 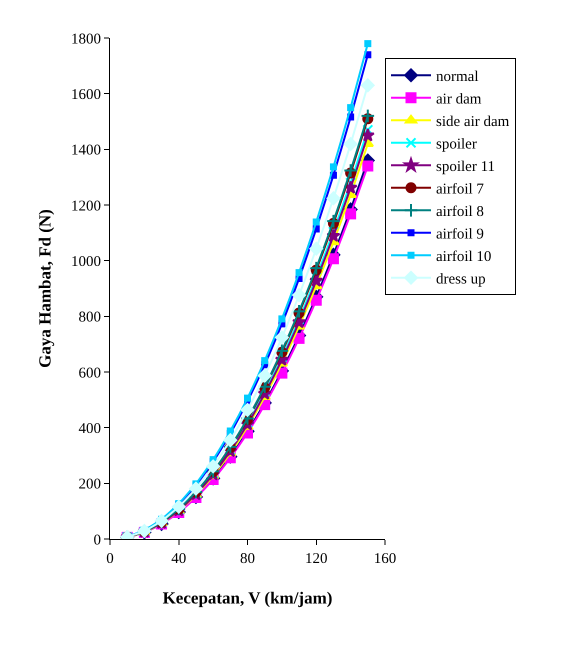 What do you see at coordinates (460, 234) in the screenshot?
I see `legend-label: airfoil 9` at bounding box center [460, 234].